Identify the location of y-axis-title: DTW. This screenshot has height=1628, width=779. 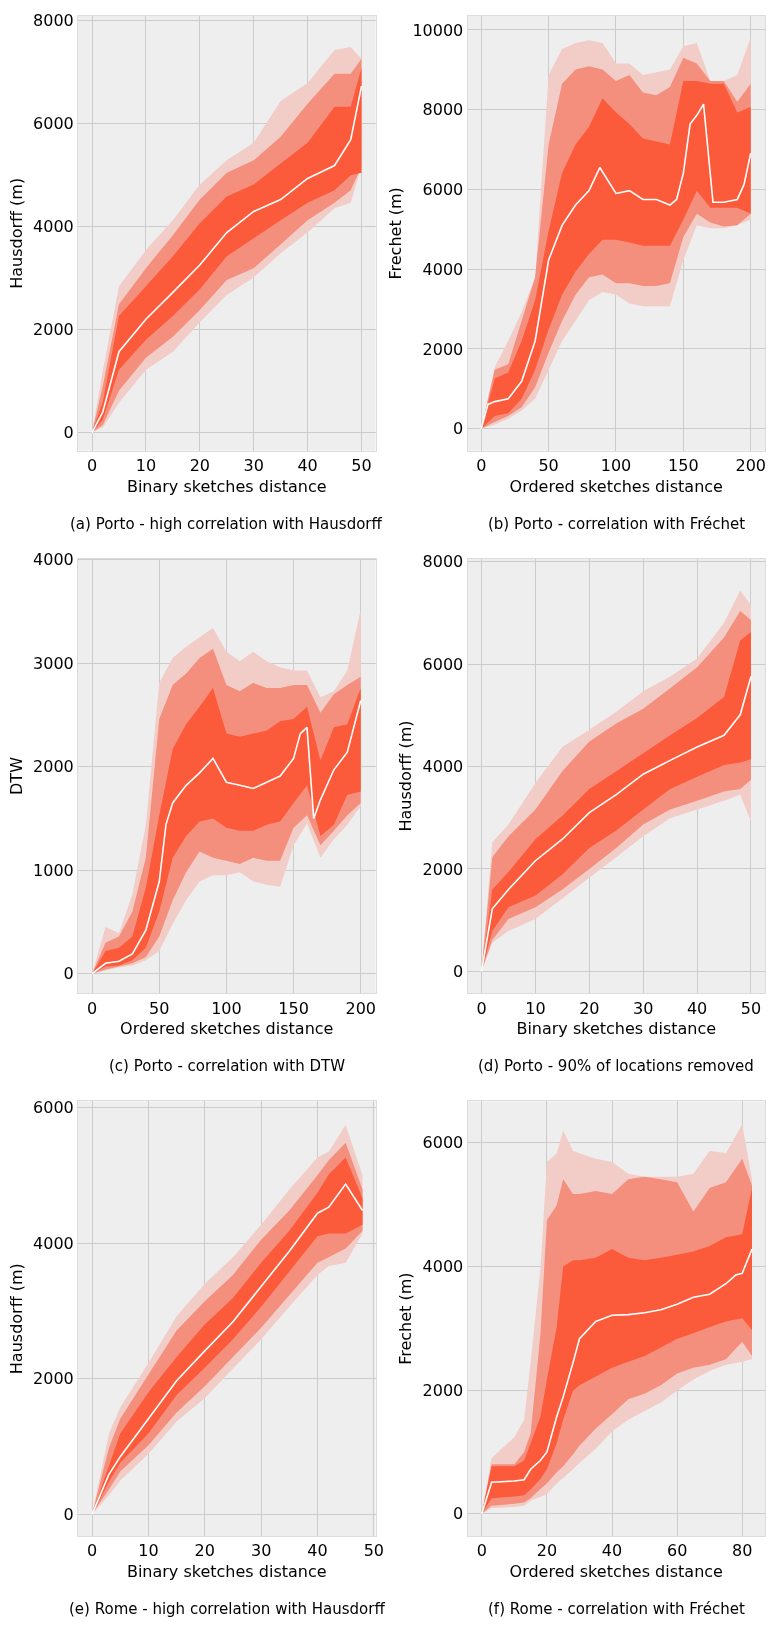
(16, 775).